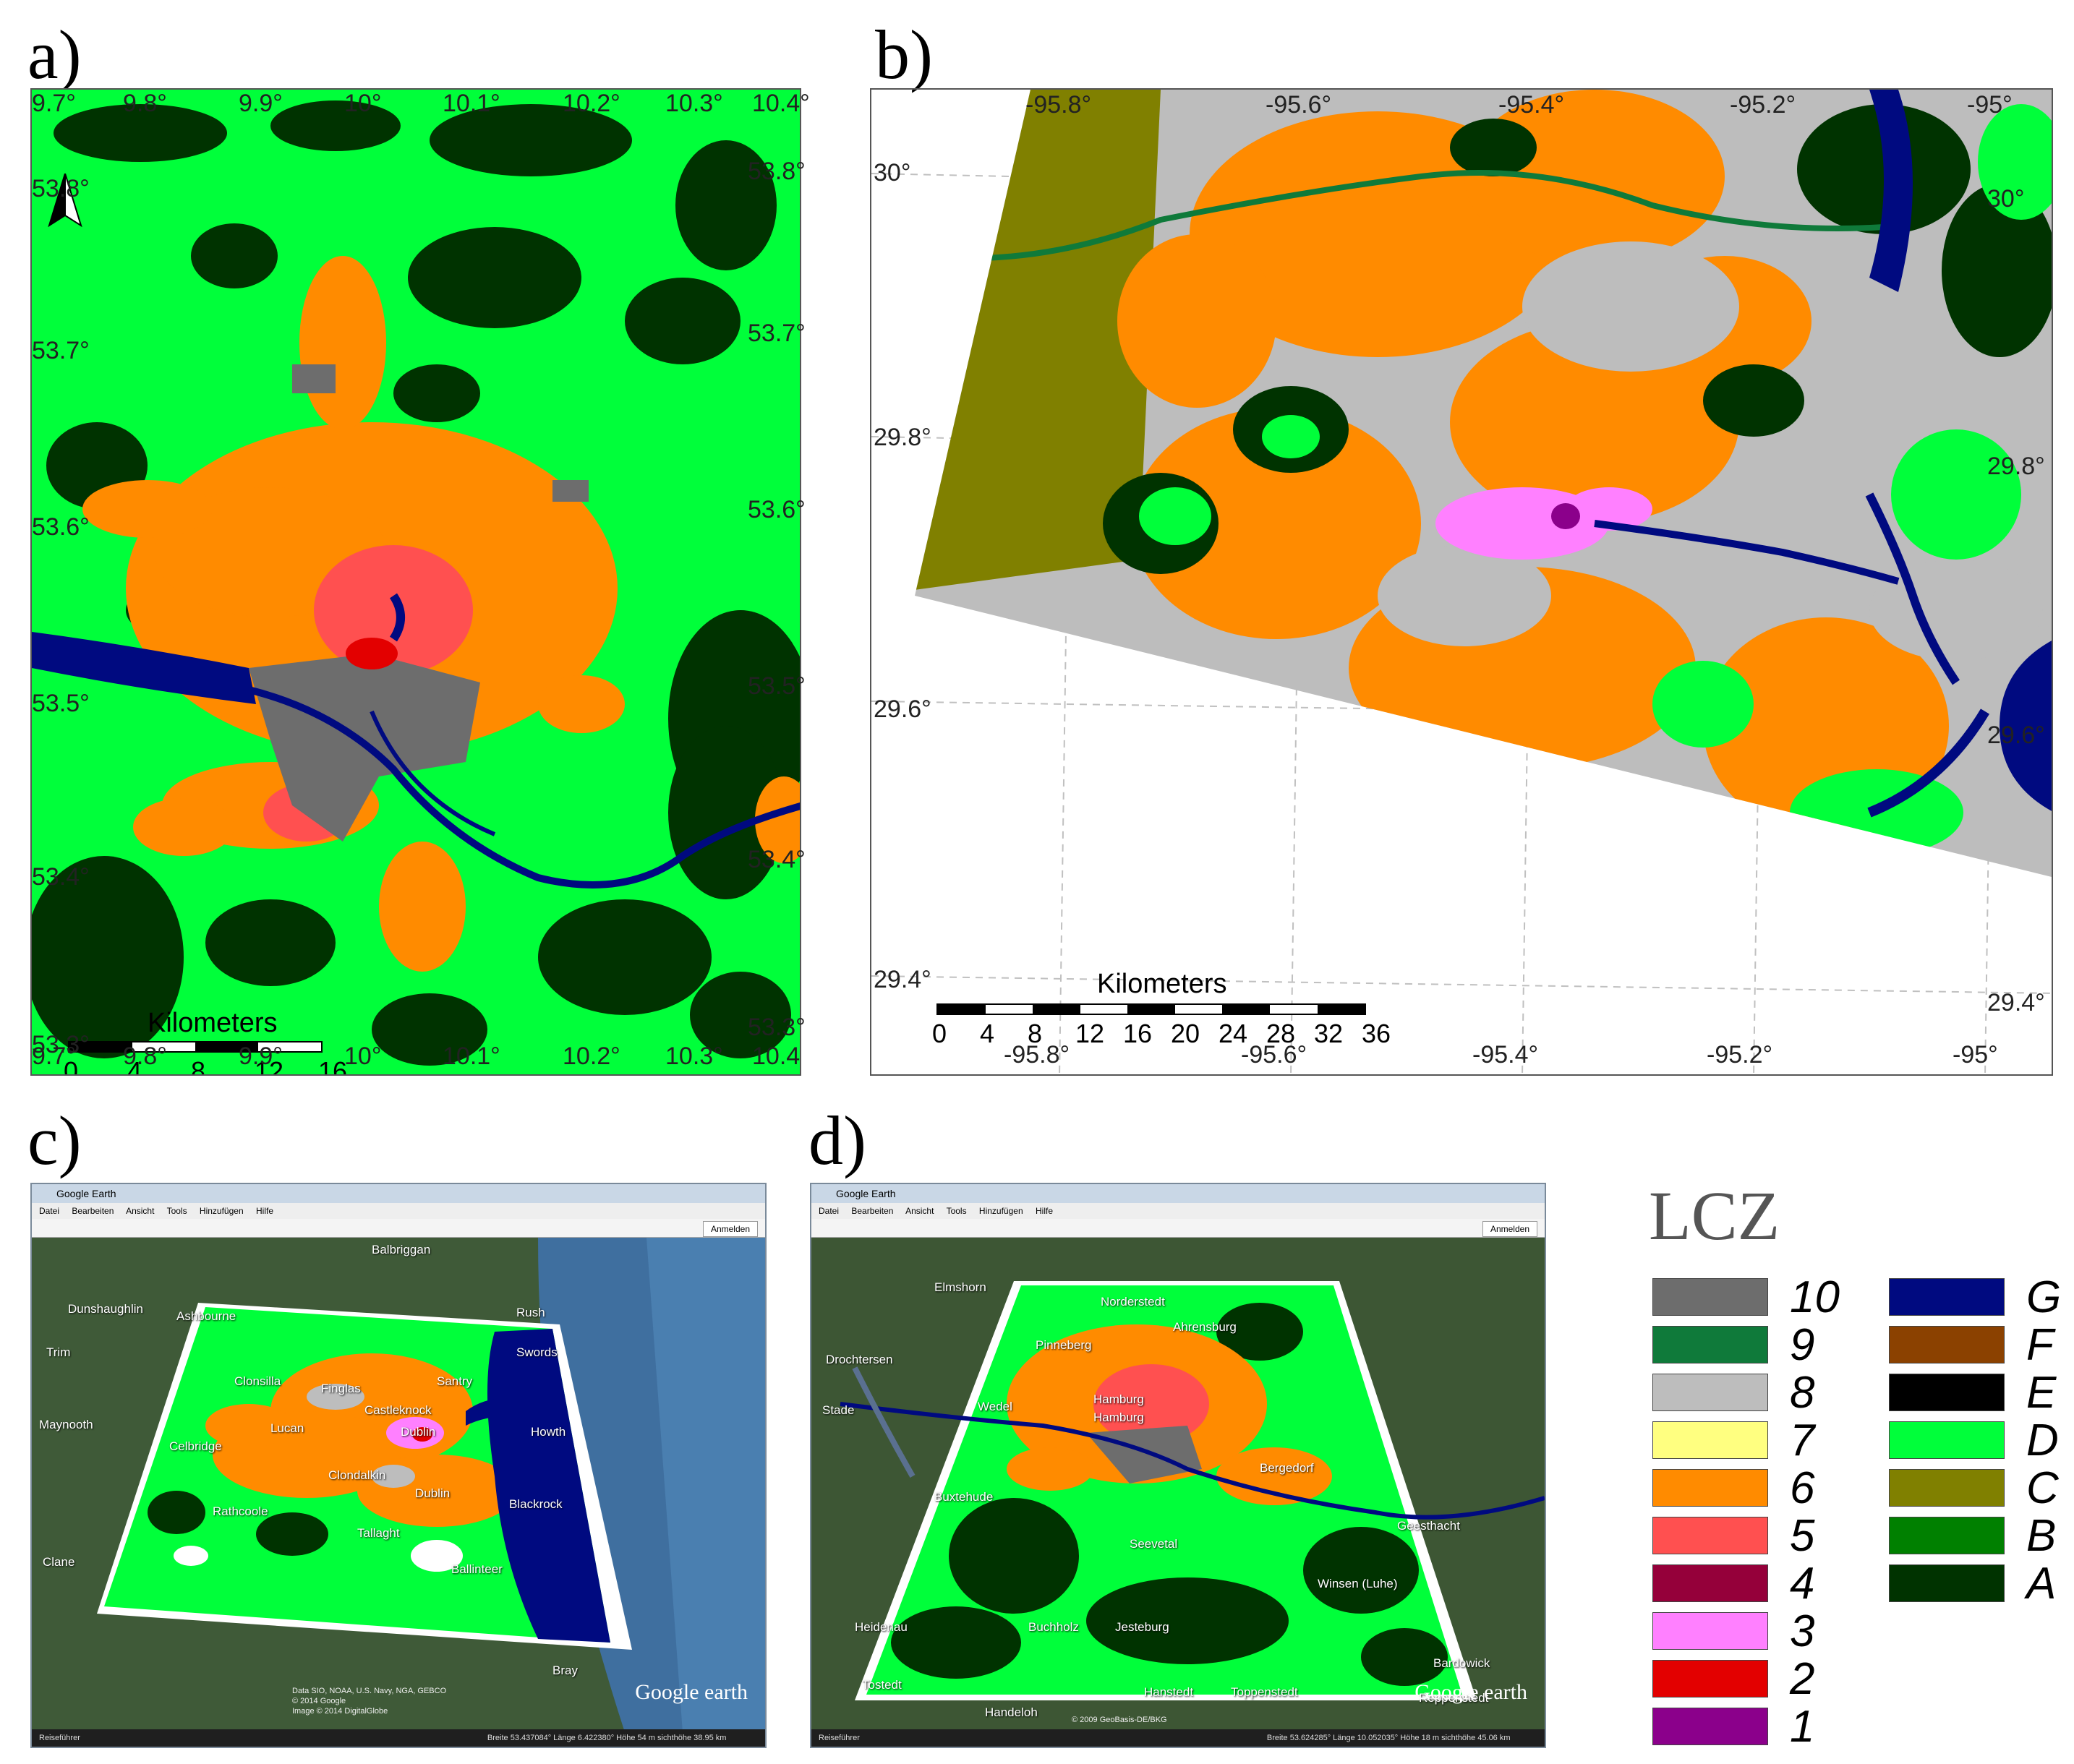  I want to click on legend-label: 1, so click(1803, 1727).